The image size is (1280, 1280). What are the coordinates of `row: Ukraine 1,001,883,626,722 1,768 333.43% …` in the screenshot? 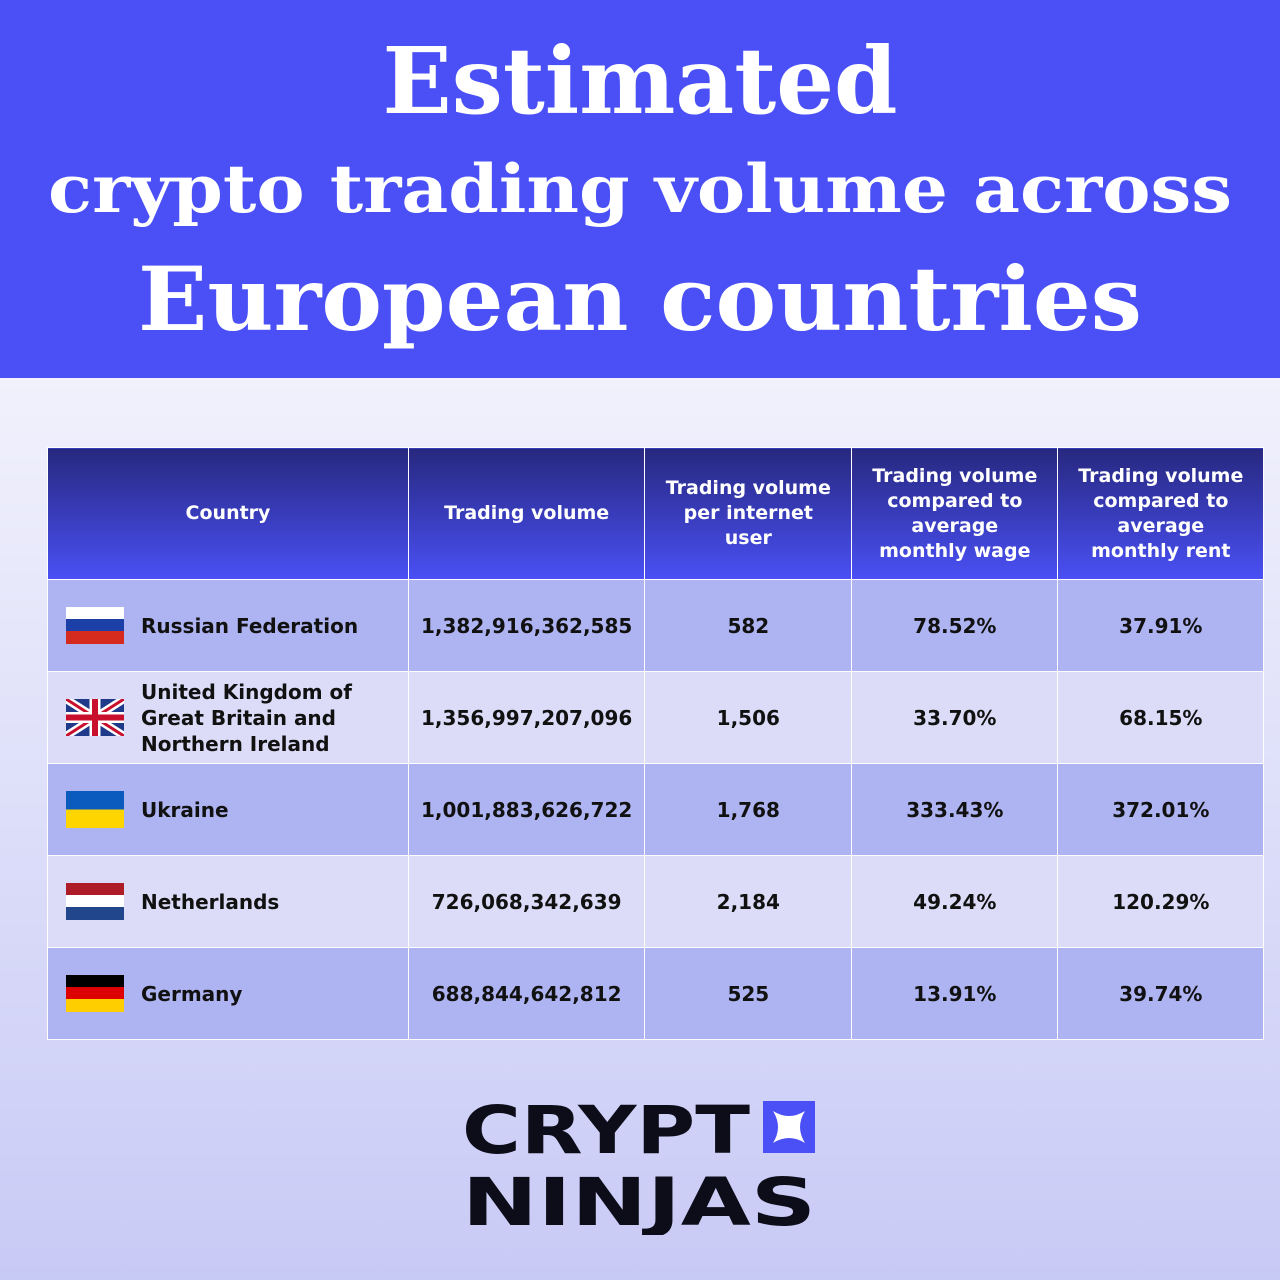 It's located at (656, 809).